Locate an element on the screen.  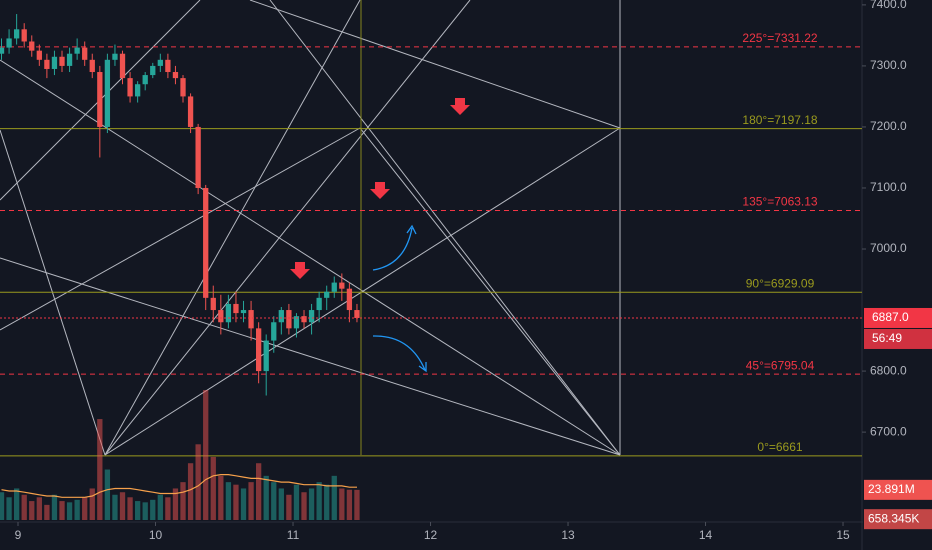
level-label: 90°=6929.09 is located at coordinates (780, 283).